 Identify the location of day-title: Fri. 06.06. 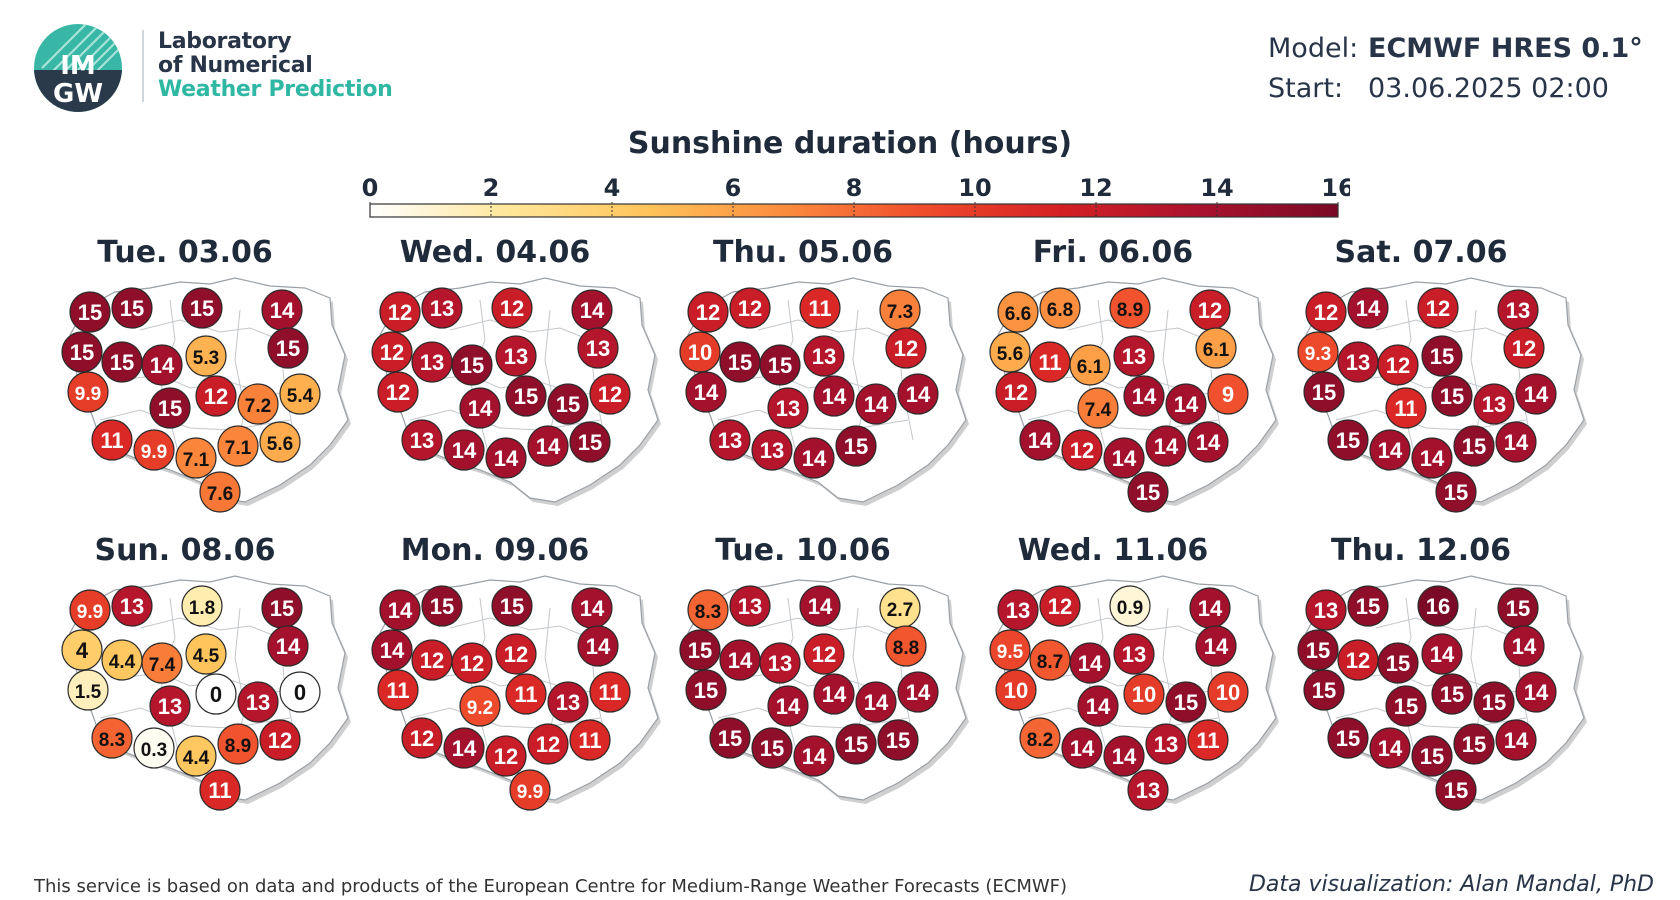
(1113, 252).